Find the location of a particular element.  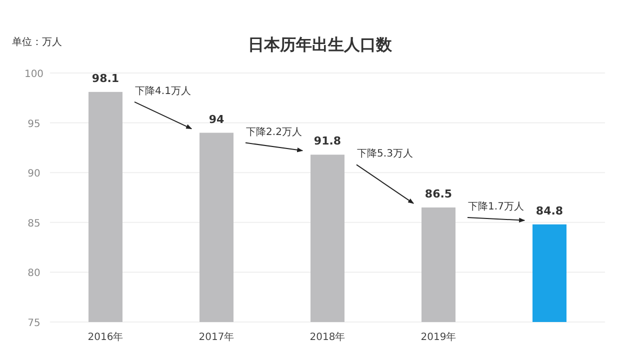

y-tick-label: 90 is located at coordinates (34, 174).